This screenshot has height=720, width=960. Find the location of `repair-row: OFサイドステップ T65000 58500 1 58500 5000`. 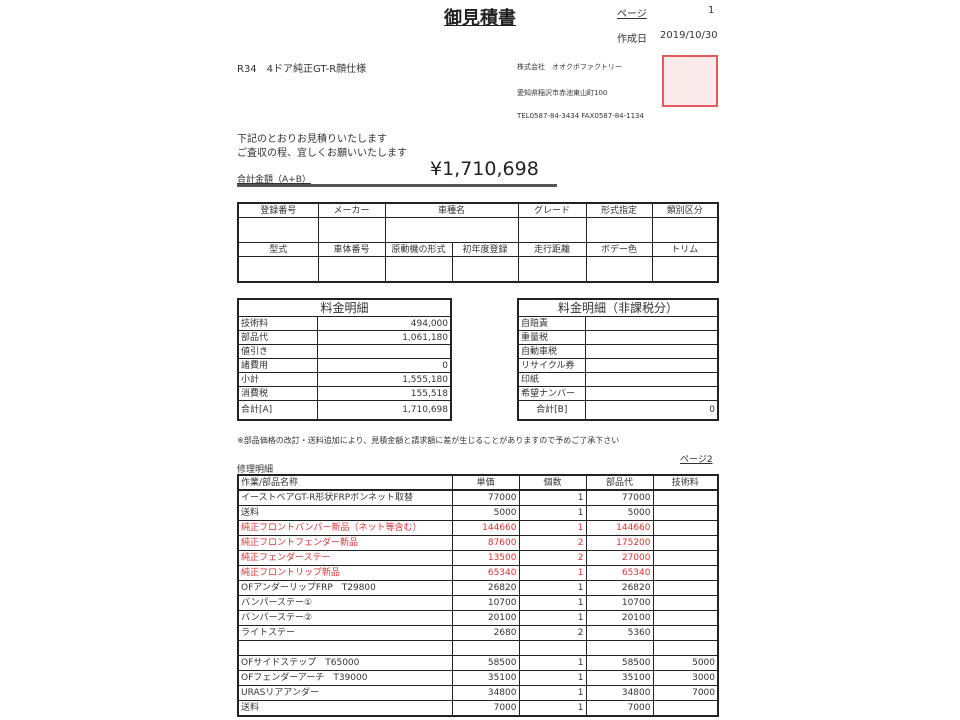

repair-row: OFサイドステップ T65000 58500 1 58500 5000 is located at coordinates (478, 663).